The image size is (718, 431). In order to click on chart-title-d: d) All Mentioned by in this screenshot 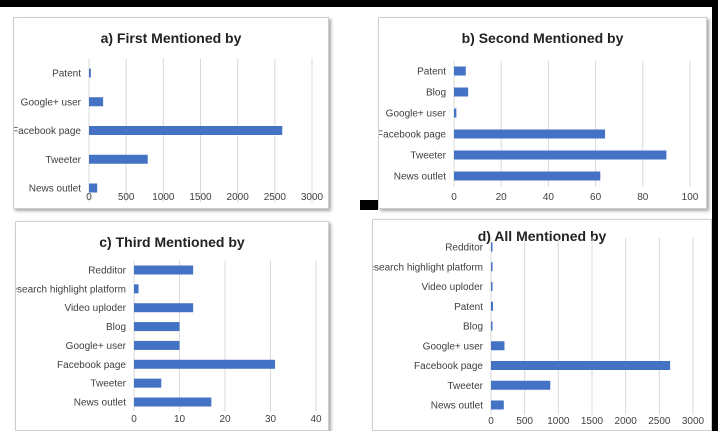, I will do `click(542, 236)`.